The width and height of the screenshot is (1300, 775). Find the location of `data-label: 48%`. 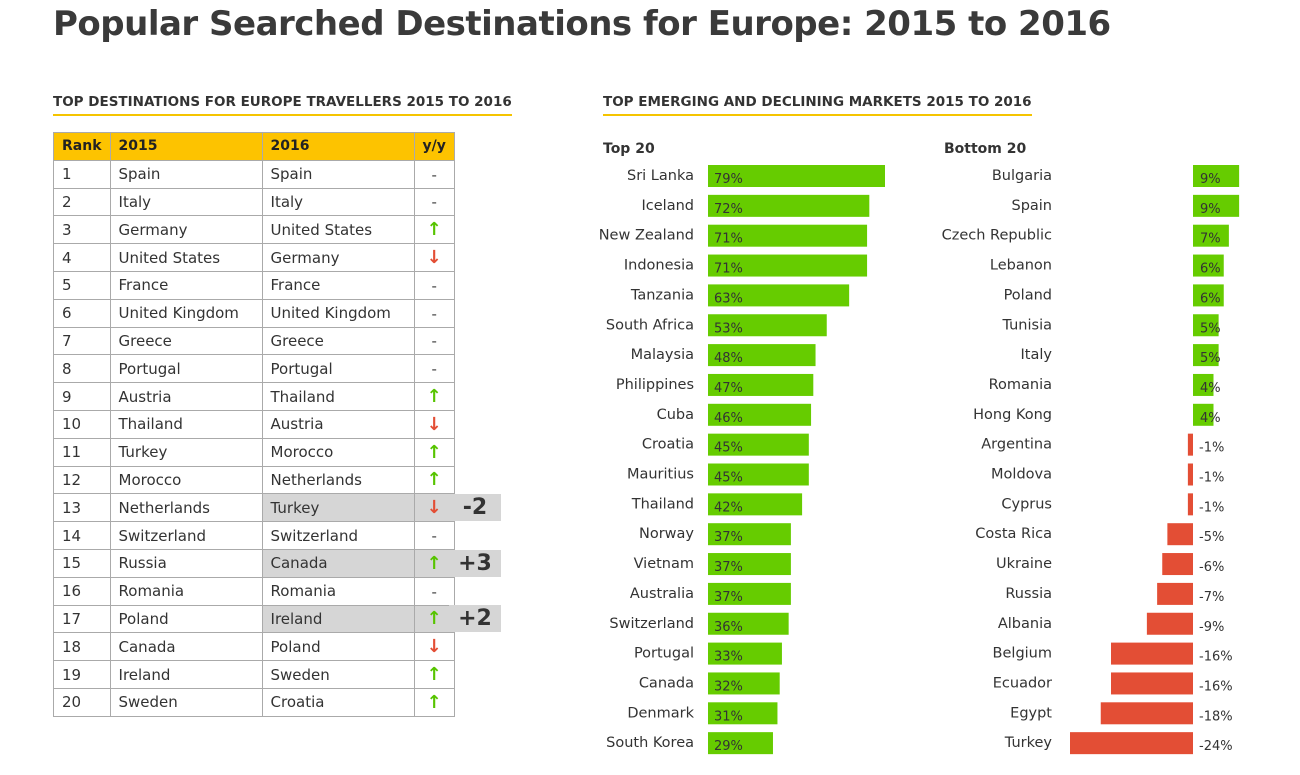

data-label: 48% is located at coordinates (728, 358).